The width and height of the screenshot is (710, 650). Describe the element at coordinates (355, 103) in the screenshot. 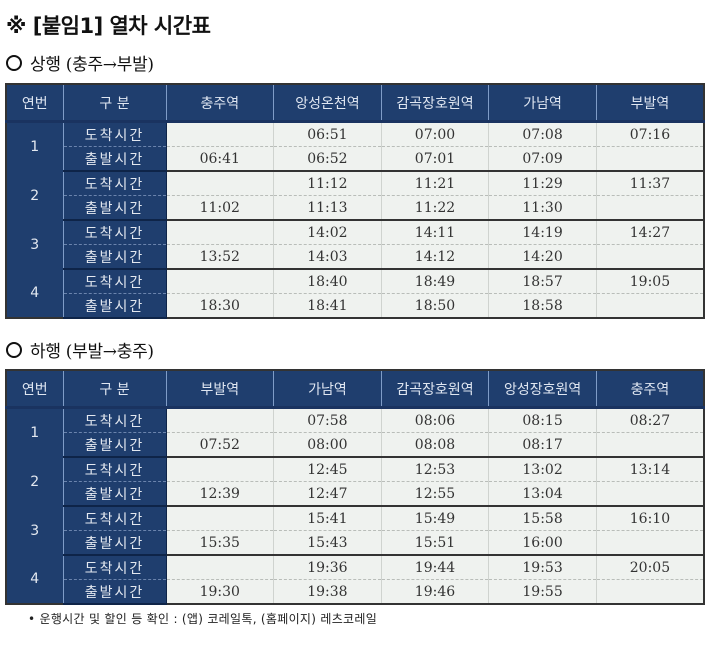

I see `table-header-row: 연번 구 분 충주역 앙성온천역 감곡장호원역 가남역 부발역` at that location.